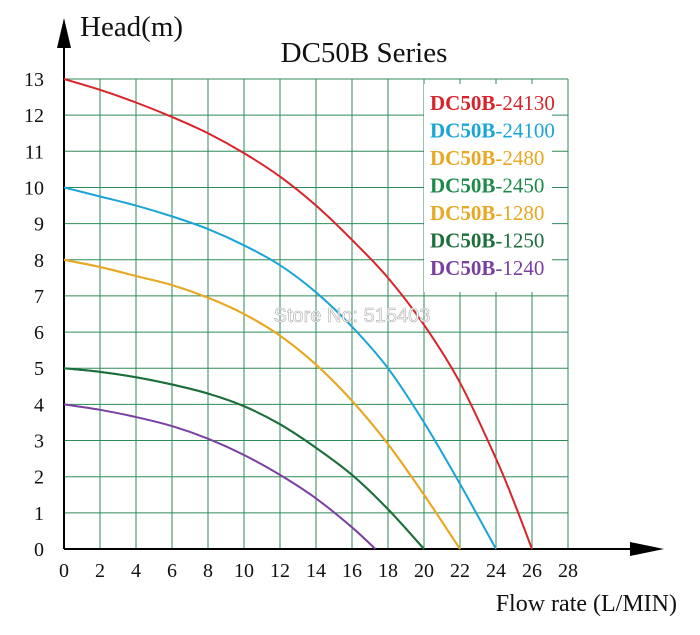 The image size is (700, 635). What do you see at coordinates (39, 405) in the screenshot?
I see `y-tick-label: 4` at bounding box center [39, 405].